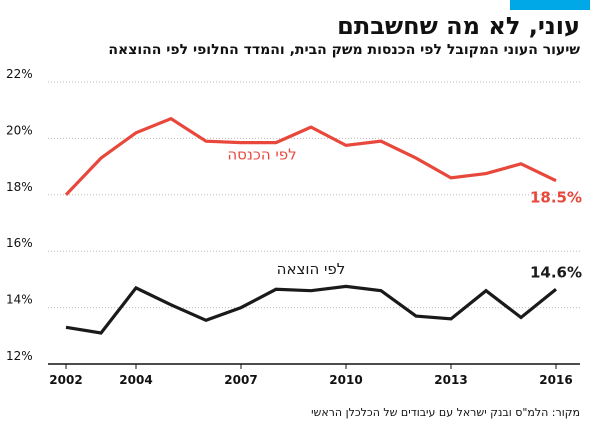  What do you see at coordinates (556, 198) in the screenshot?
I see `income-end-label: 18.5%` at bounding box center [556, 198].